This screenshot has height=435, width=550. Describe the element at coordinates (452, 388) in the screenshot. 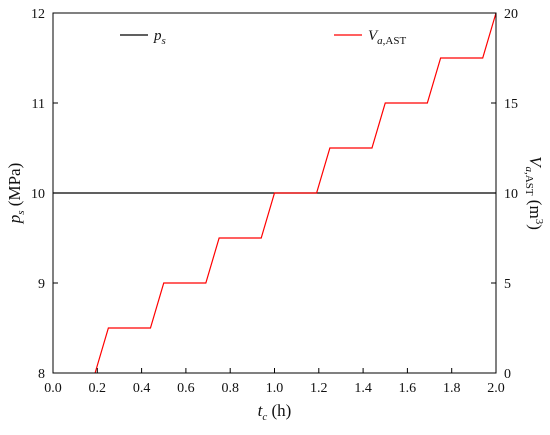

I see `x-tick-label: 1.8` at that location.